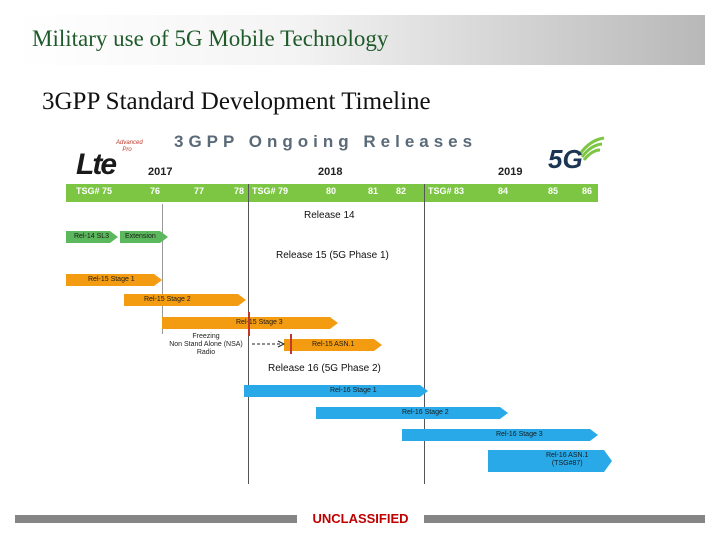 The width and height of the screenshot is (720, 540). Describe the element at coordinates (324, 368) in the screenshot. I see `release-16-label: Release 16 (5G Phase 2)` at that location.